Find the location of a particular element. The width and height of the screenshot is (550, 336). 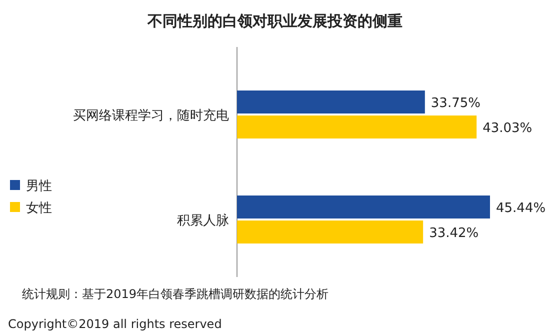

y-tick-label: 积累人脉 is located at coordinates (203, 221).